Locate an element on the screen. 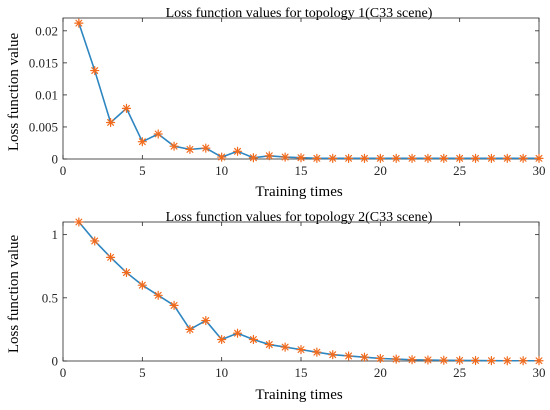 The height and width of the screenshot is (410, 550). y-tick-label: 0.01 is located at coordinates (46, 94).